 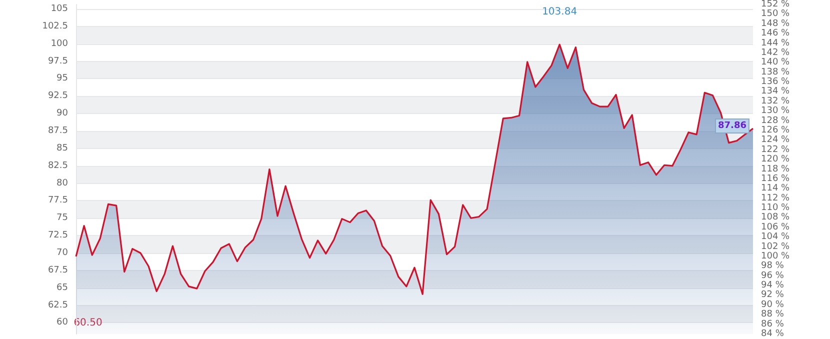 What do you see at coordinates (775, 140) in the screenshot?
I see `y2-tick-label: 124 %` at bounding box center [775, 140].